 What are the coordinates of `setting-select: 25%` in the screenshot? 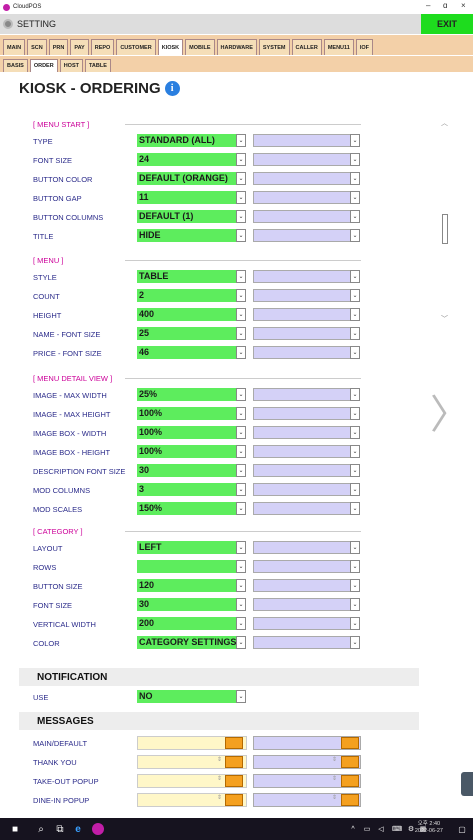 It's located at (191, 394).